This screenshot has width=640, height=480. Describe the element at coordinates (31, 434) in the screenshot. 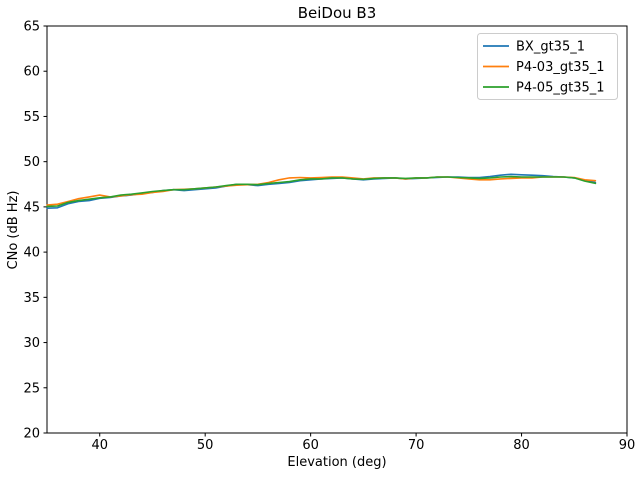

I see `y-tick-label: 20` at that location.